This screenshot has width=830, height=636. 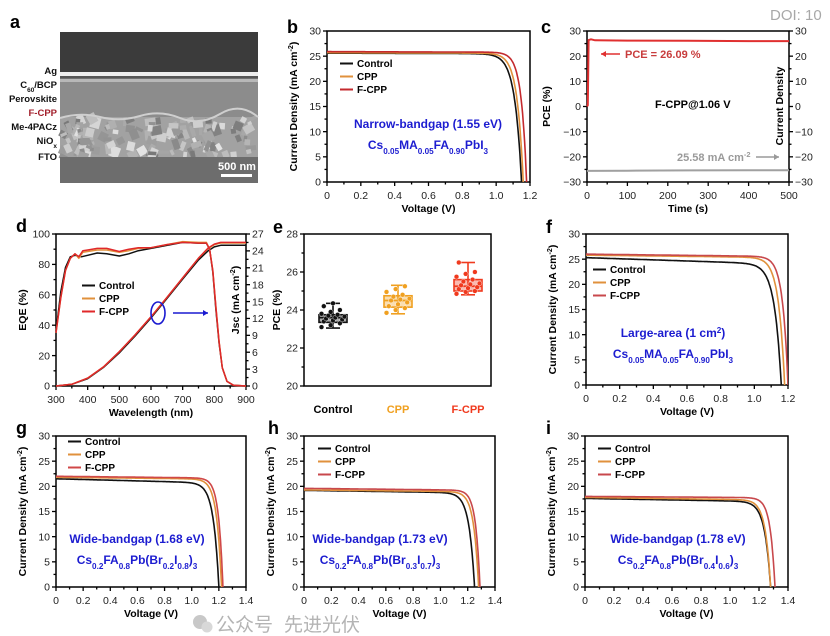 What do you see at coordinates (669, 333) in the screenshot?
I see `annotation-text-part: Large-area (1 cm` at bounding box center [669, 333].